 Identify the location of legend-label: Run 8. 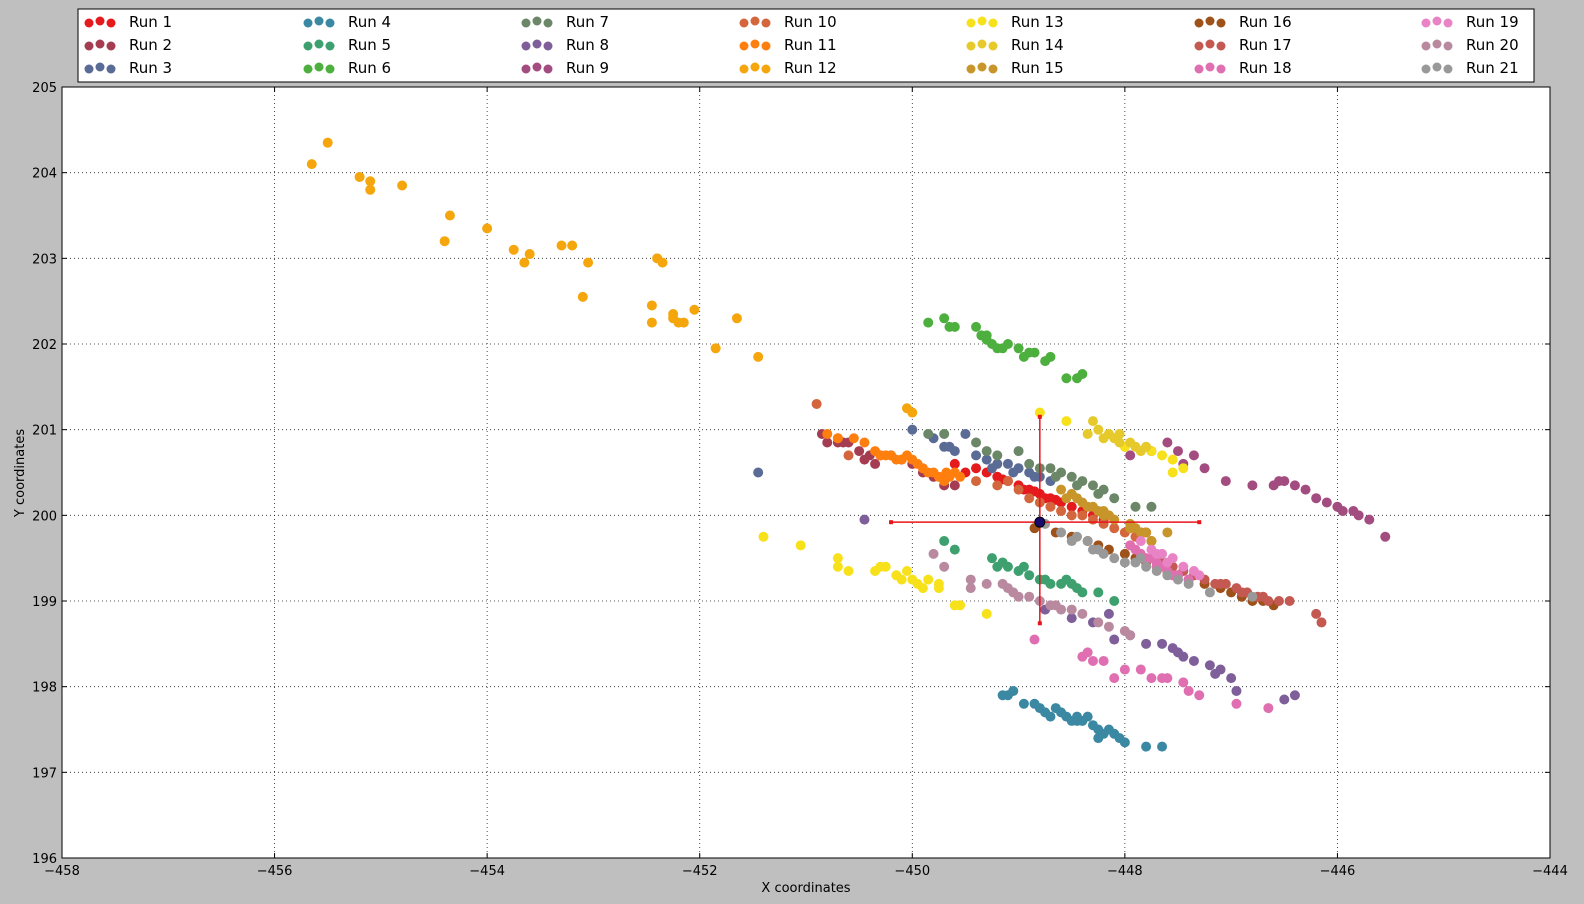
(587, 45).